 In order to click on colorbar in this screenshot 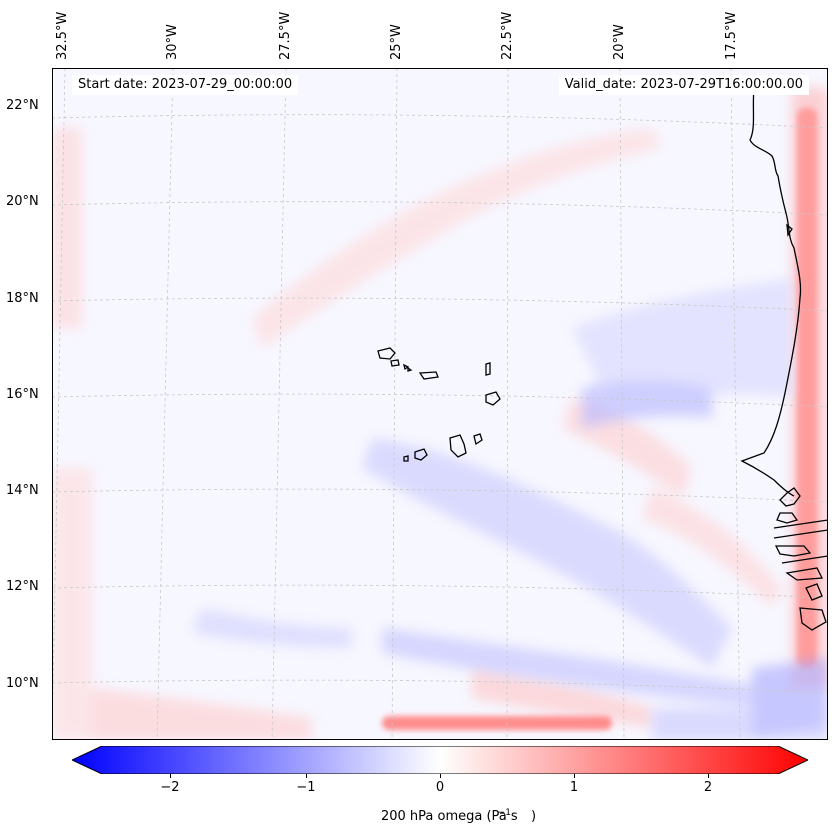, I will do `click(440, 760)`.